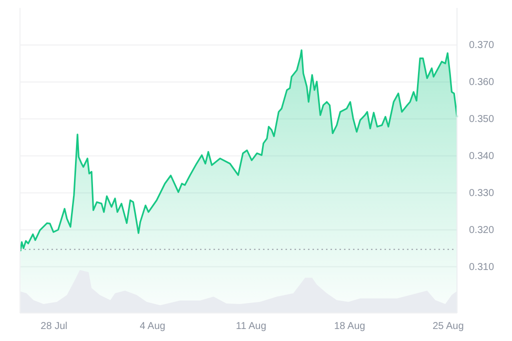 This screenshot has width=512, height=341. What do you see at coordinates (448, 326) in the screenshot?
I see `x-tick-label: 25 Aug` at bounding box center [448, 326].